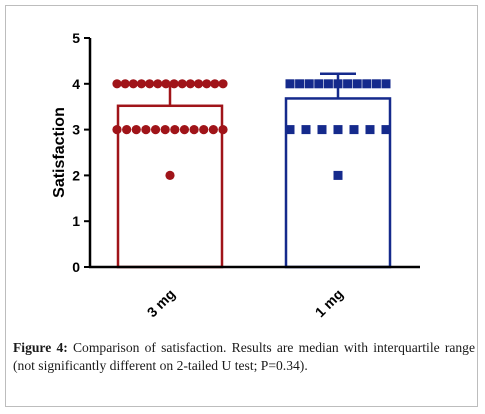  Describe the element at coordinates (338, 183) in the screenshot. I see `bar` at that location.